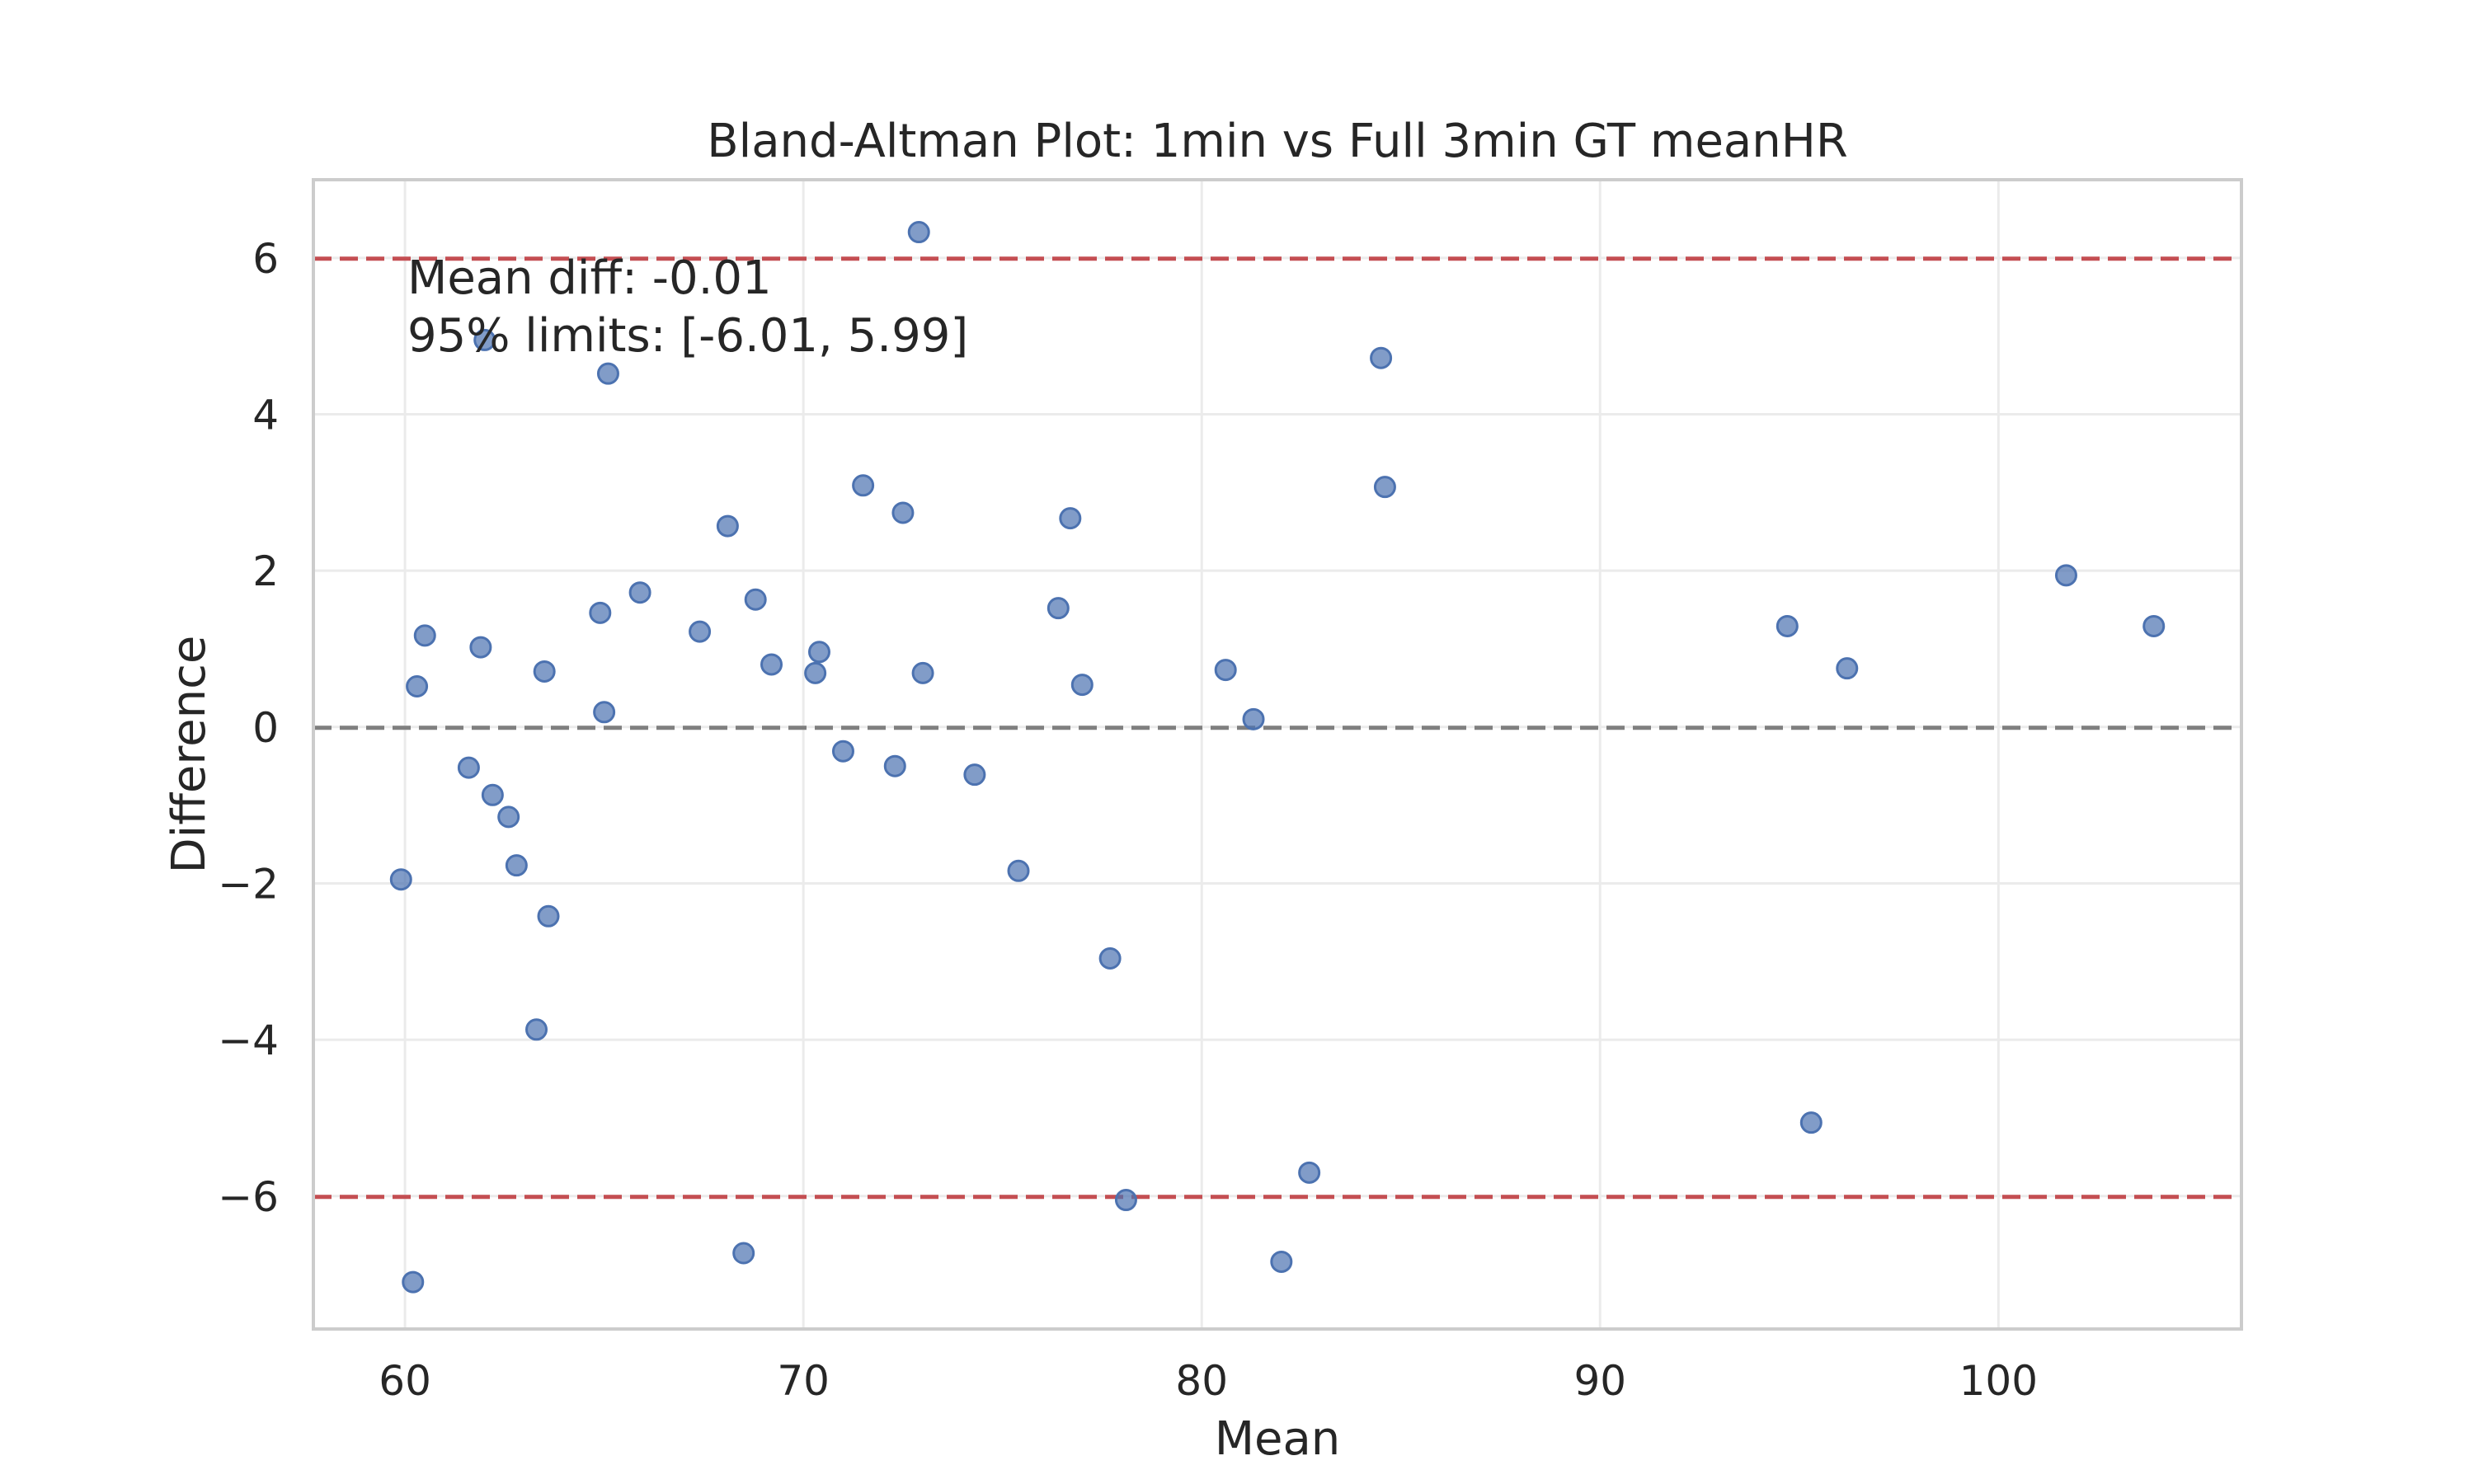 The image size is (2474, 1484). I want to click on y-tick-label: 4, so click(265, 415).